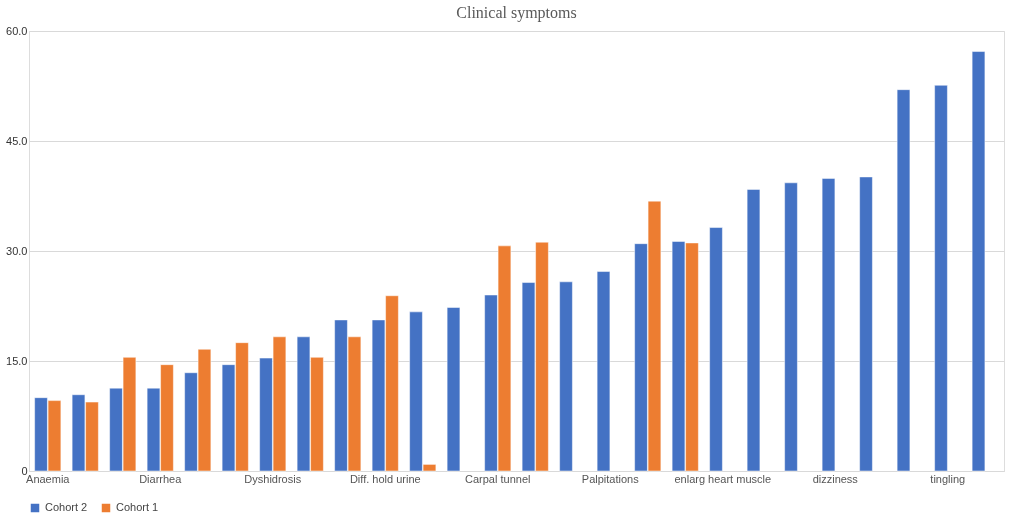  Describe the element at coordinates (610, 478) in the screenshot. I see `x-tick-label: Palpitations` at that location.